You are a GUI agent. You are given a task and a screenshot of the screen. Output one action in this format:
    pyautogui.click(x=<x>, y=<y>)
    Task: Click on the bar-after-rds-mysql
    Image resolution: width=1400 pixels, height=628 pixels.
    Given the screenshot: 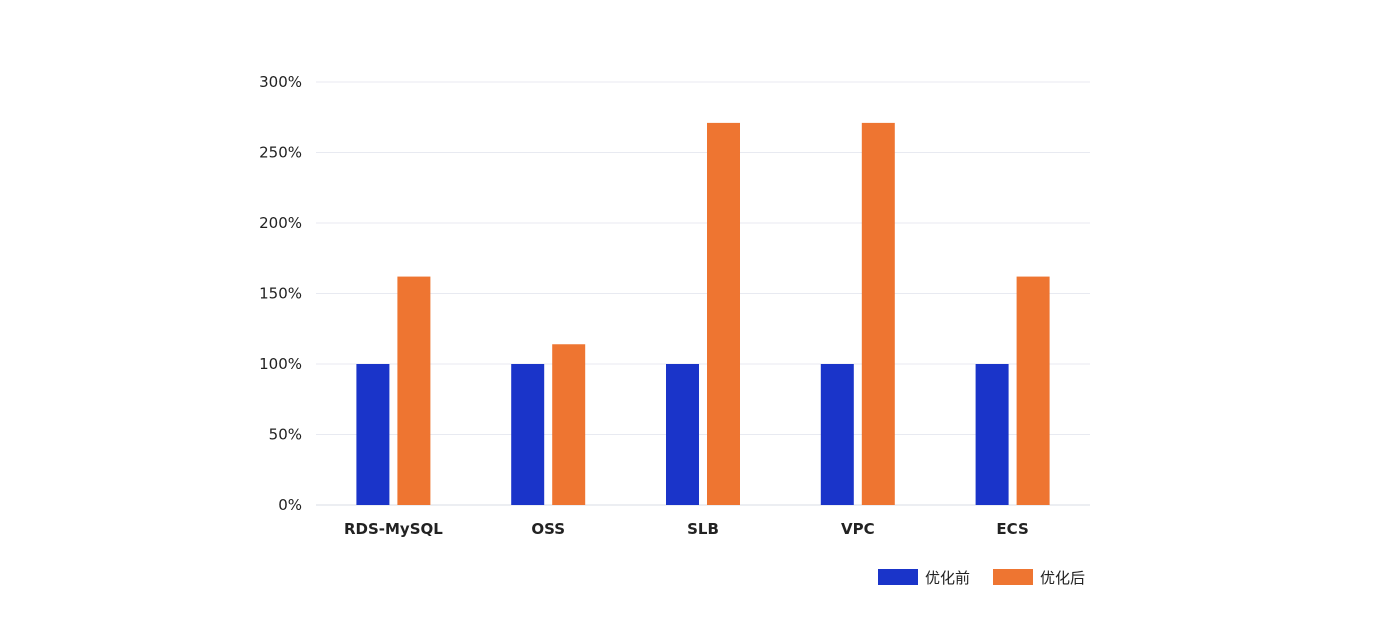 What is the action you would take?
    pyautogui.click(x=414, y=390)
    